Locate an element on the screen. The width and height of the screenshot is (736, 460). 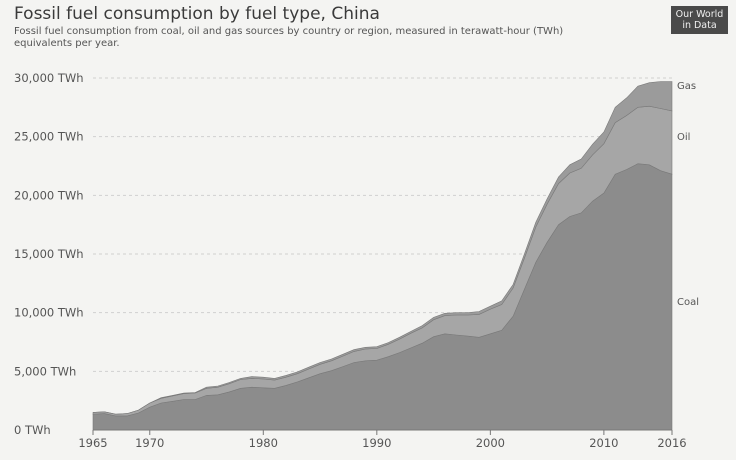
x-tick-label: 2010 is located at coordinates (603, 443).